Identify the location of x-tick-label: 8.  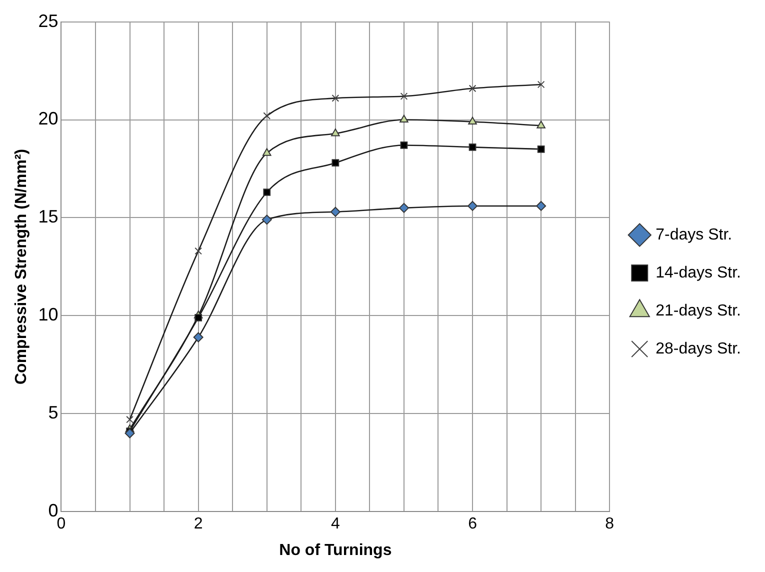
(609, 524).